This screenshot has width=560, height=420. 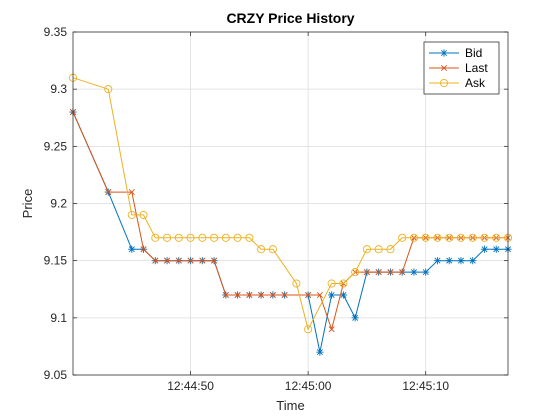 I want to click on y-tick-label: 9.25, so click(x=56, y=146).